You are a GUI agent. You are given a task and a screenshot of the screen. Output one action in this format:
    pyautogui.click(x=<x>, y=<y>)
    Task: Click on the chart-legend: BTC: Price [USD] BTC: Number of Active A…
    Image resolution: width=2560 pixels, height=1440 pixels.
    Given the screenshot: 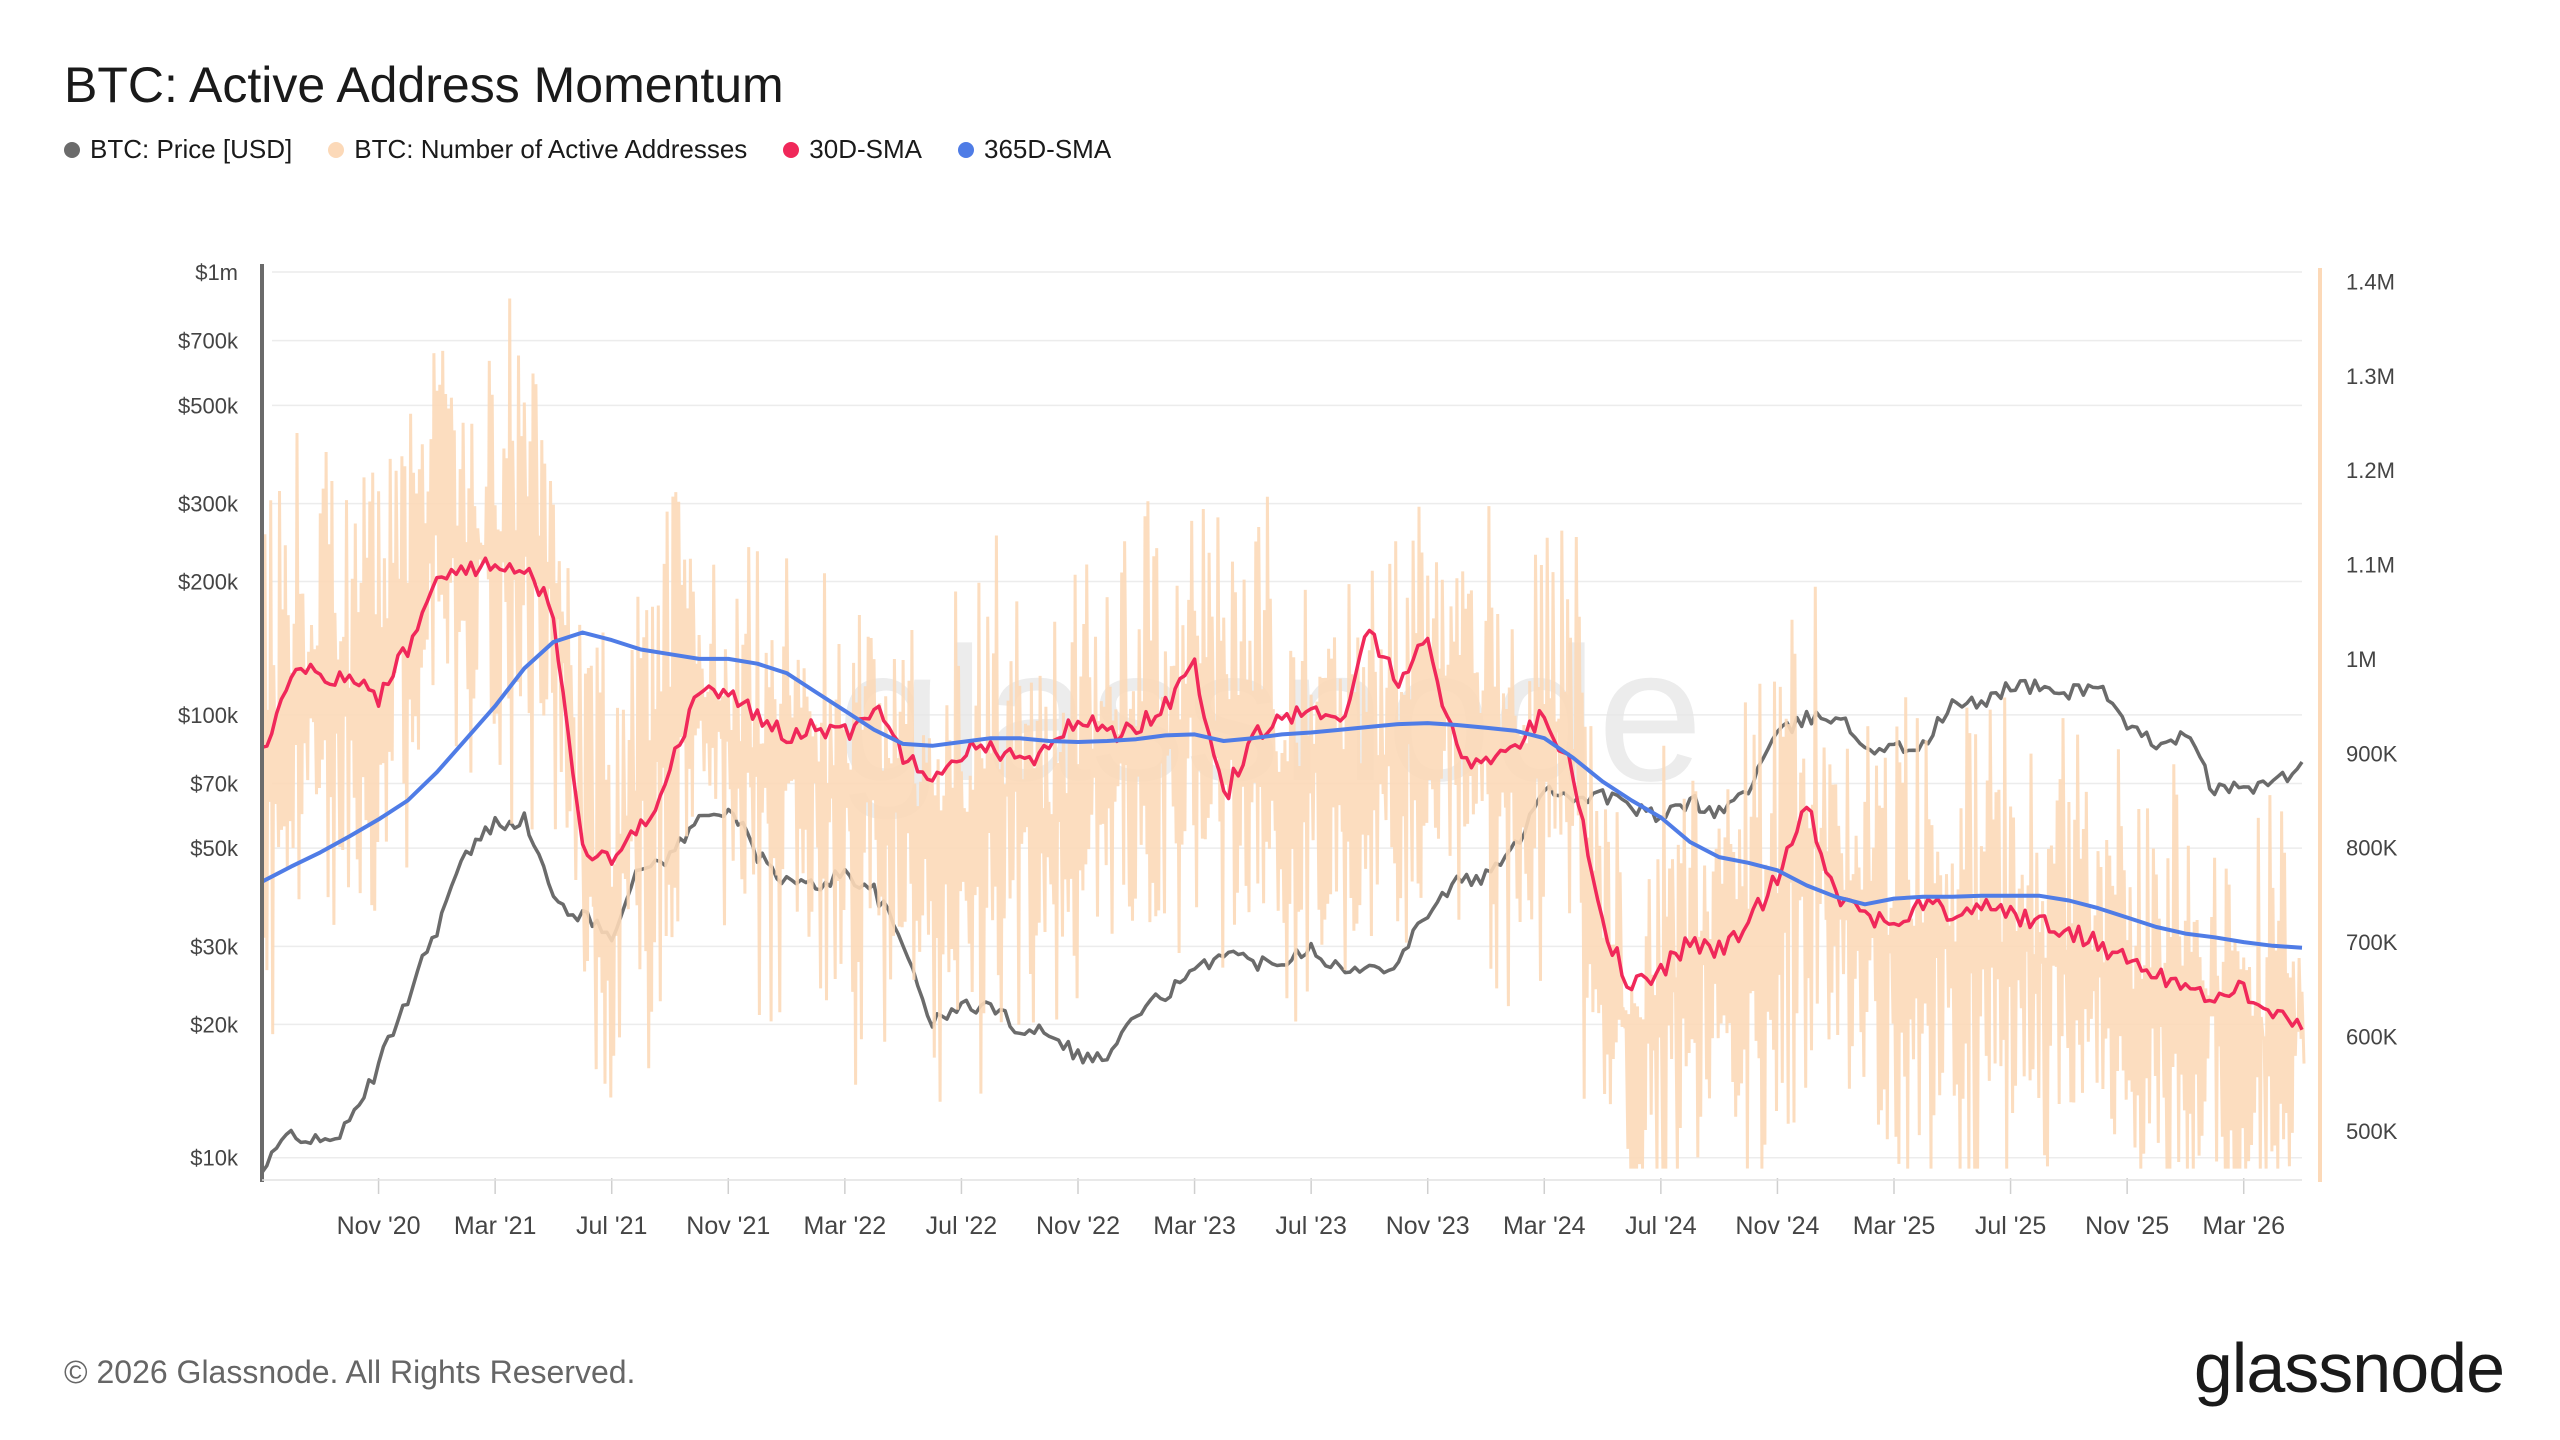 What is the action you would take?
    pyautogui.click(x=587, y=149)
    